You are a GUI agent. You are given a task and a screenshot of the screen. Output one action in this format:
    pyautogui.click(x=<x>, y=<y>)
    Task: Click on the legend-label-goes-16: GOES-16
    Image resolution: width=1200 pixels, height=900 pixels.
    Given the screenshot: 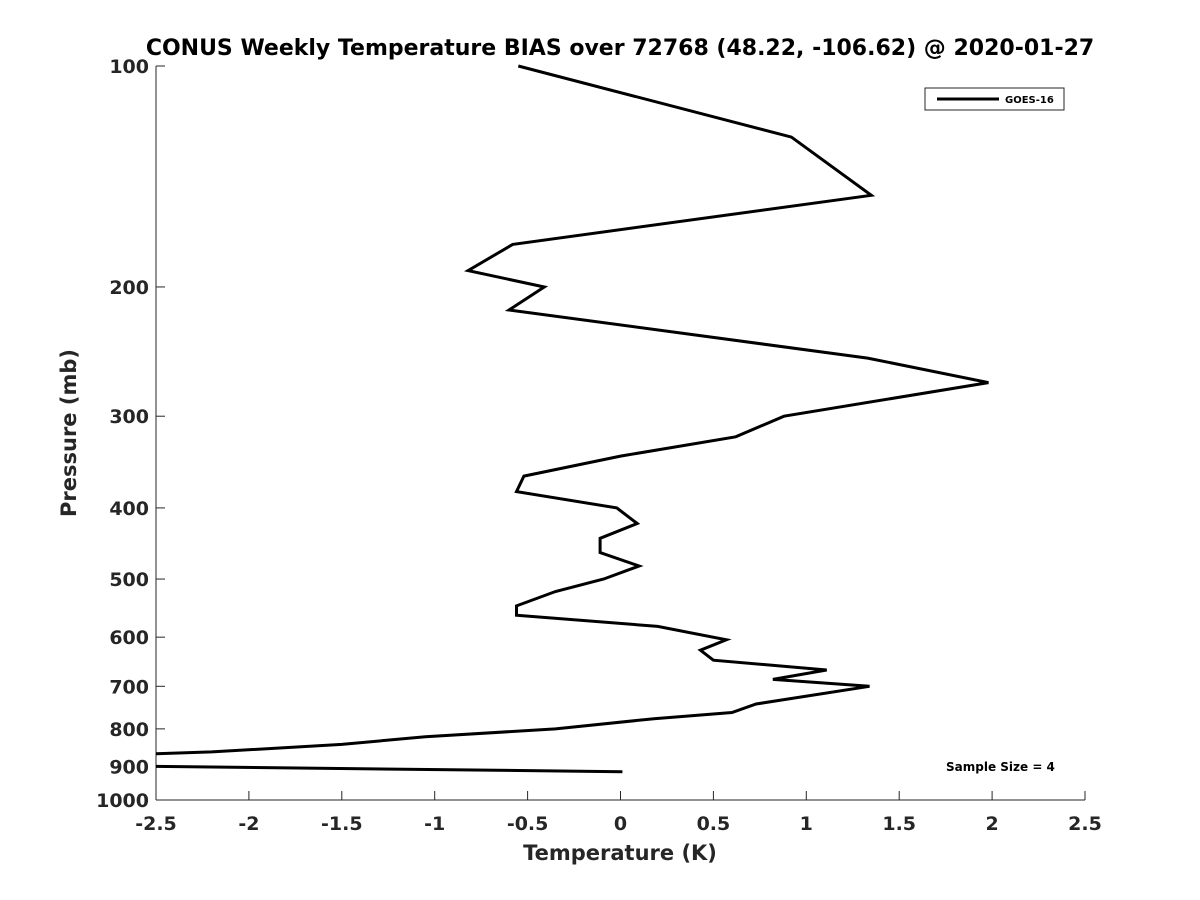 What is the action you would take?
    pyautogui.click(x=1029, y=100)
    